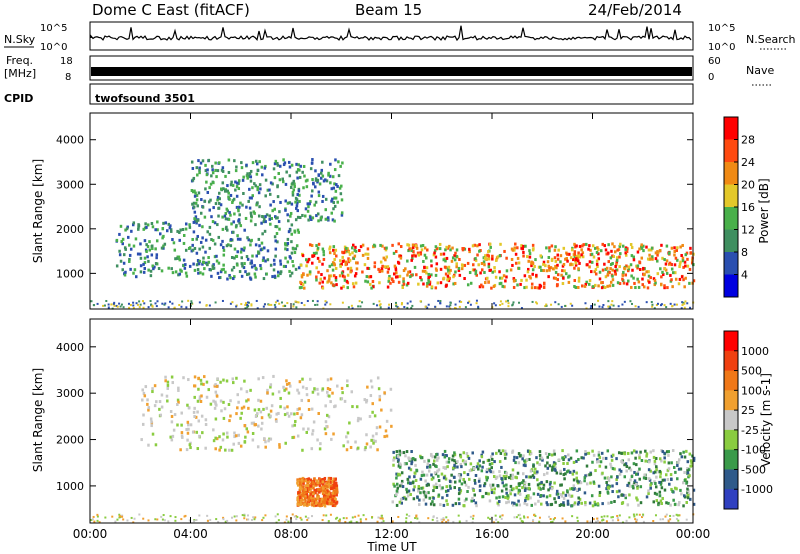 The image size is (800, 554). What do you see at coordinates (53, 28) in the screenshot?
I see `nsky-tick-top: 10^5` at bounding box center [53, 28].